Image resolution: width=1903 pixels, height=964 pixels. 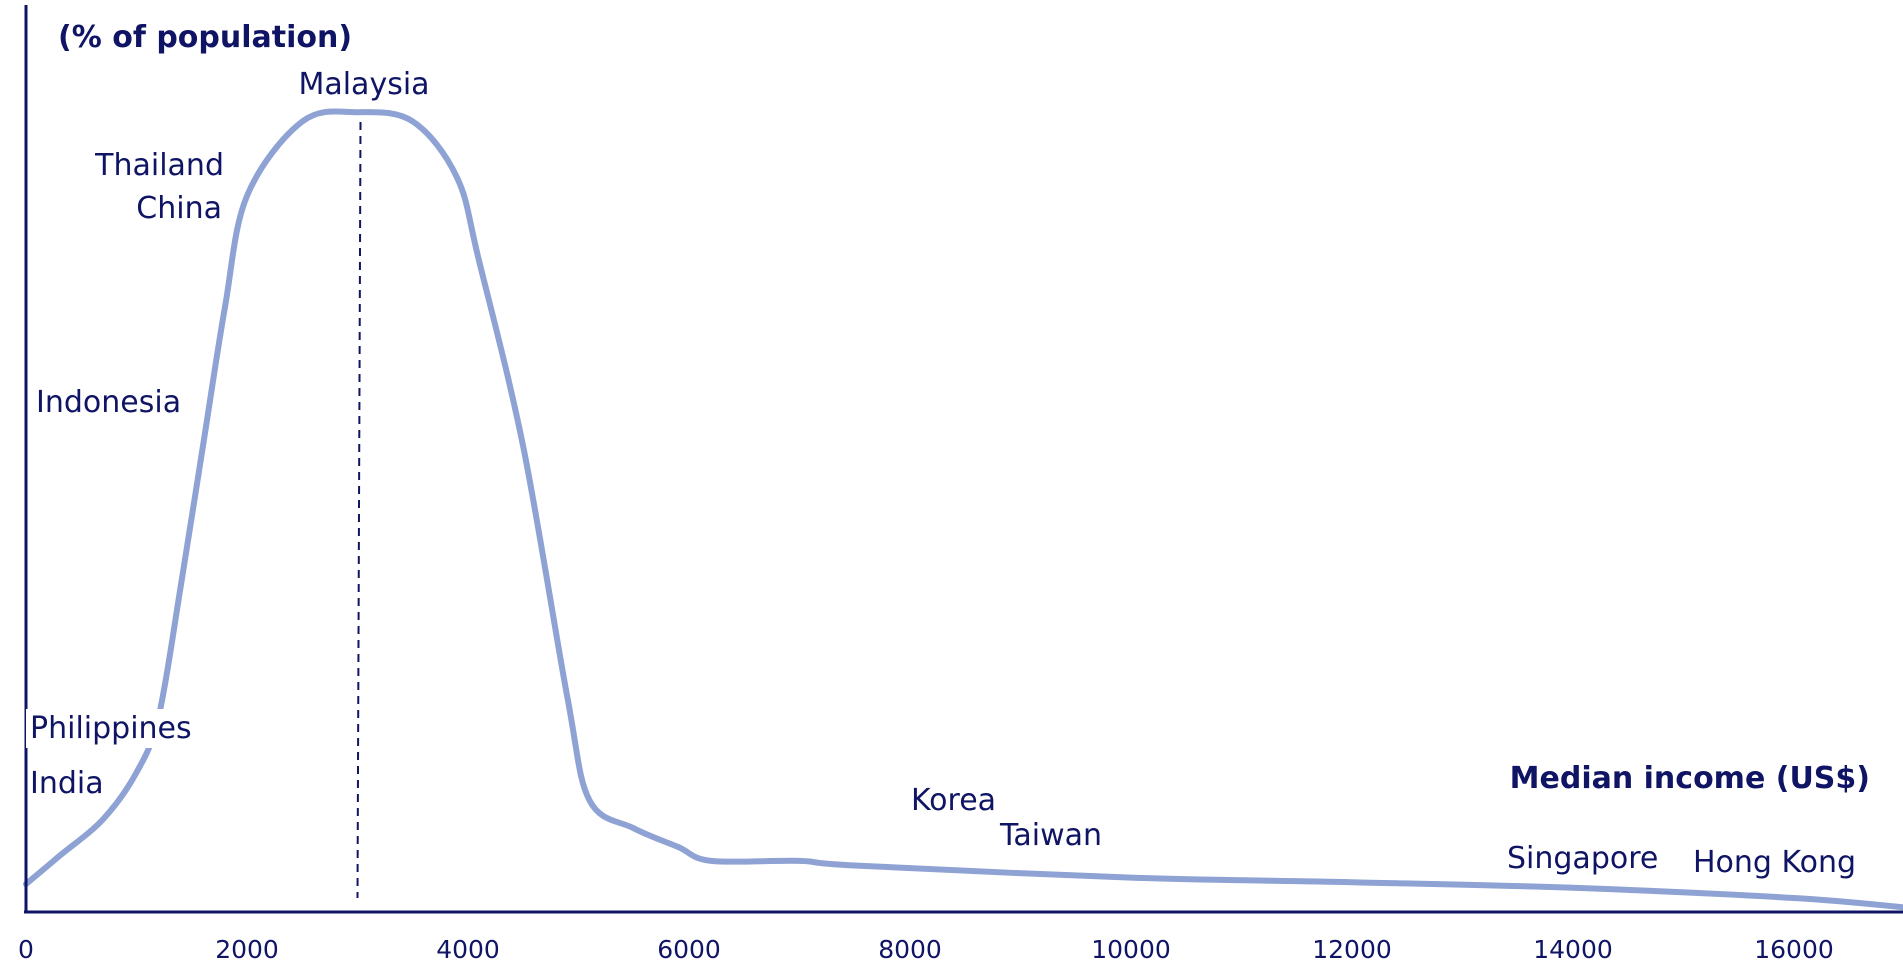 I want to click on x-tick-label: 8000, so click(x=910, y=949).